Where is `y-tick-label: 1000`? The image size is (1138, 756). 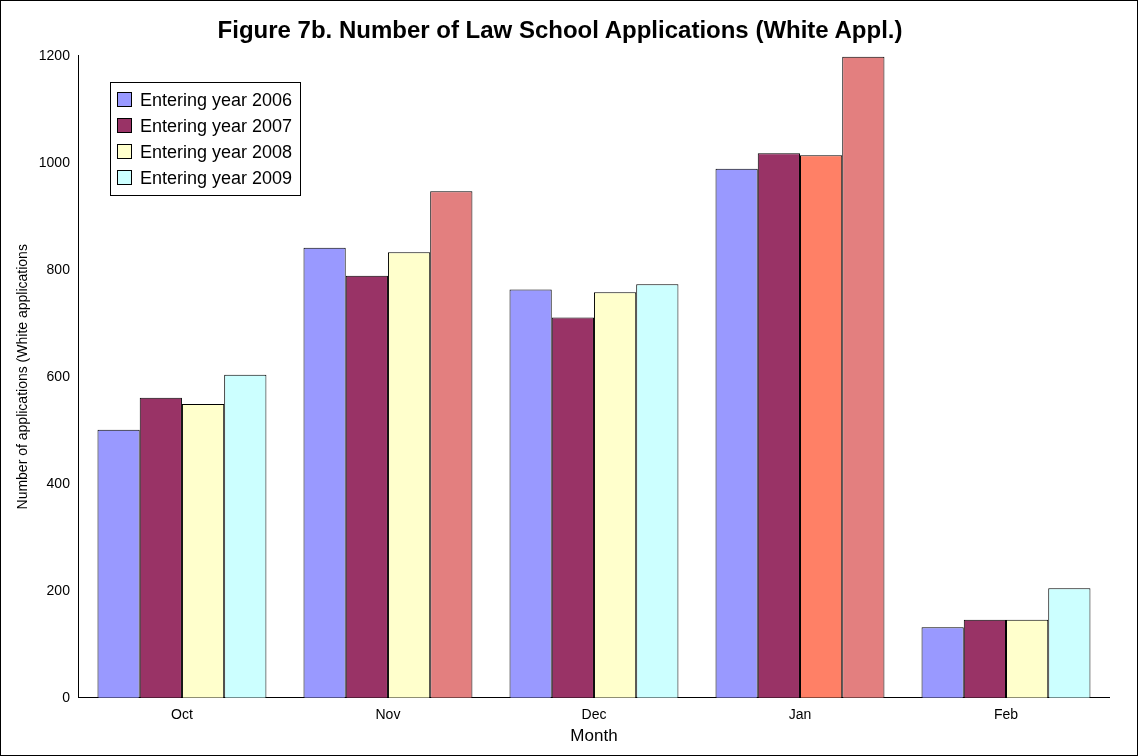
y-tick-label: 1000 is located at coordinates (54, 161).